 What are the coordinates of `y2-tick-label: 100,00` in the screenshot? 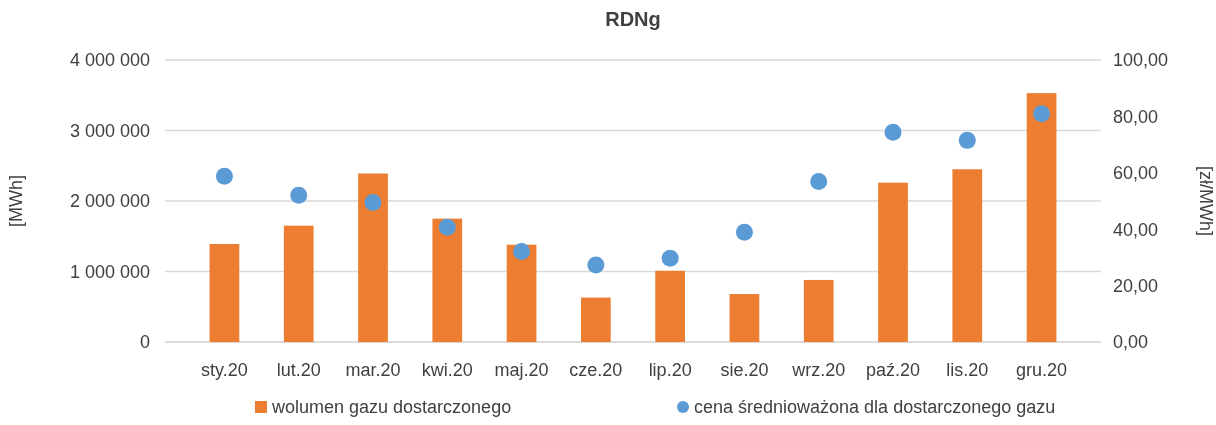 It's located at (1141, 60).